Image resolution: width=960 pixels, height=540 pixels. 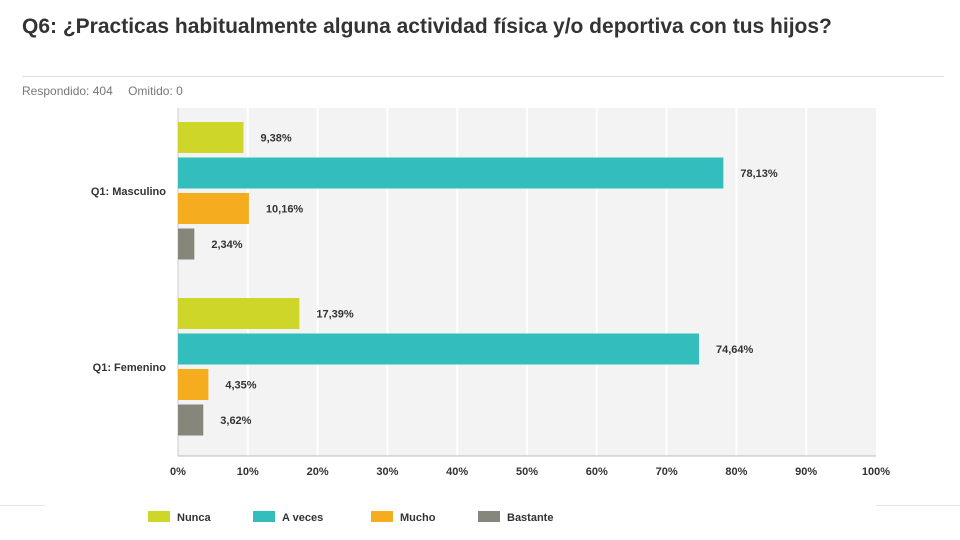 I want to click on legend-label: A veces, so click(x=302, y=518).